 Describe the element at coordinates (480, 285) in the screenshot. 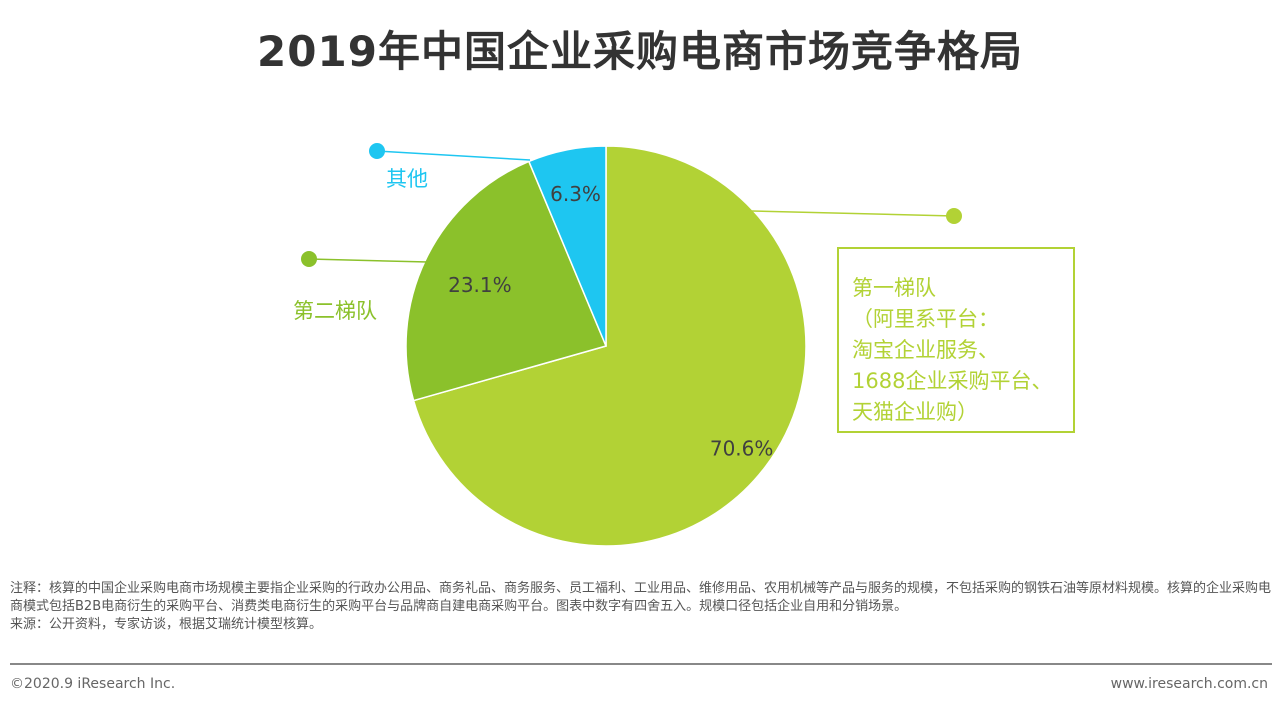

I see `data-label-1: 23.1%` at that location.